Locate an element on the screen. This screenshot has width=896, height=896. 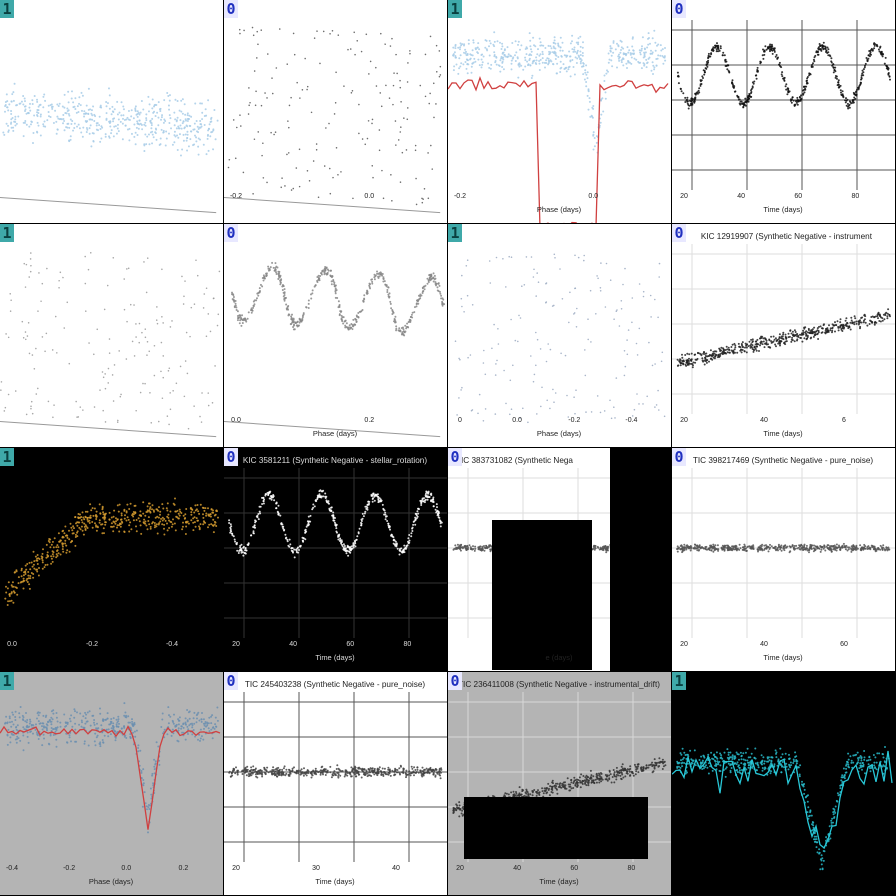
plot-background is located at coordinates (335, 559).